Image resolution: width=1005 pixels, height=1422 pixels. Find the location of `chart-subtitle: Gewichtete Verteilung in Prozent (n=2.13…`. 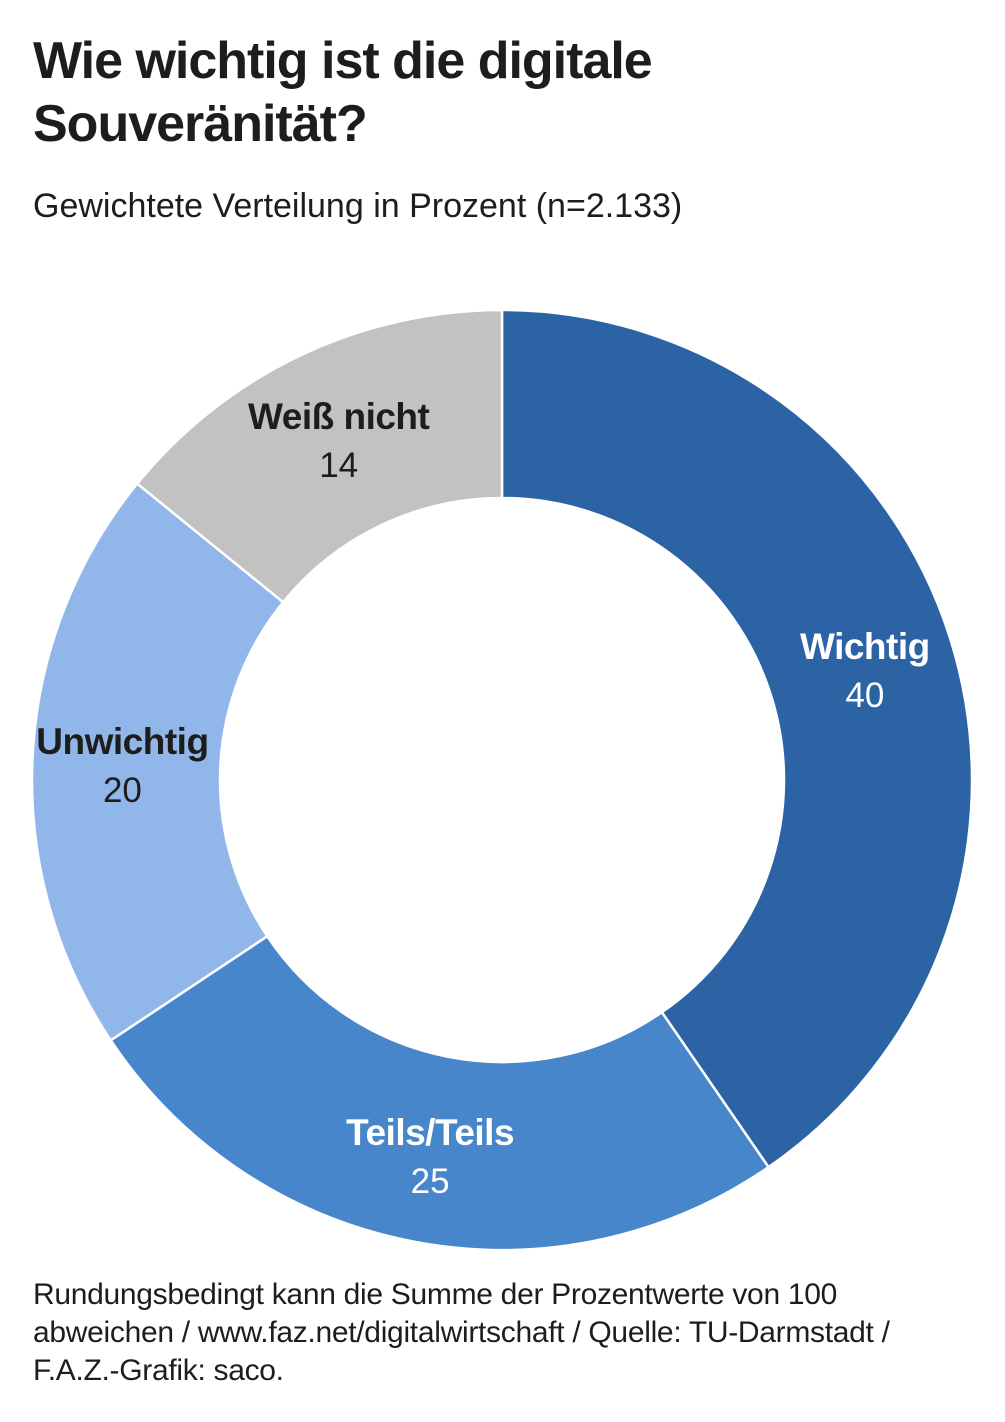

chart-subtitle: Gewichtete Verteilung in Prozent (n=2.13… is located at coordinates (358, 206).